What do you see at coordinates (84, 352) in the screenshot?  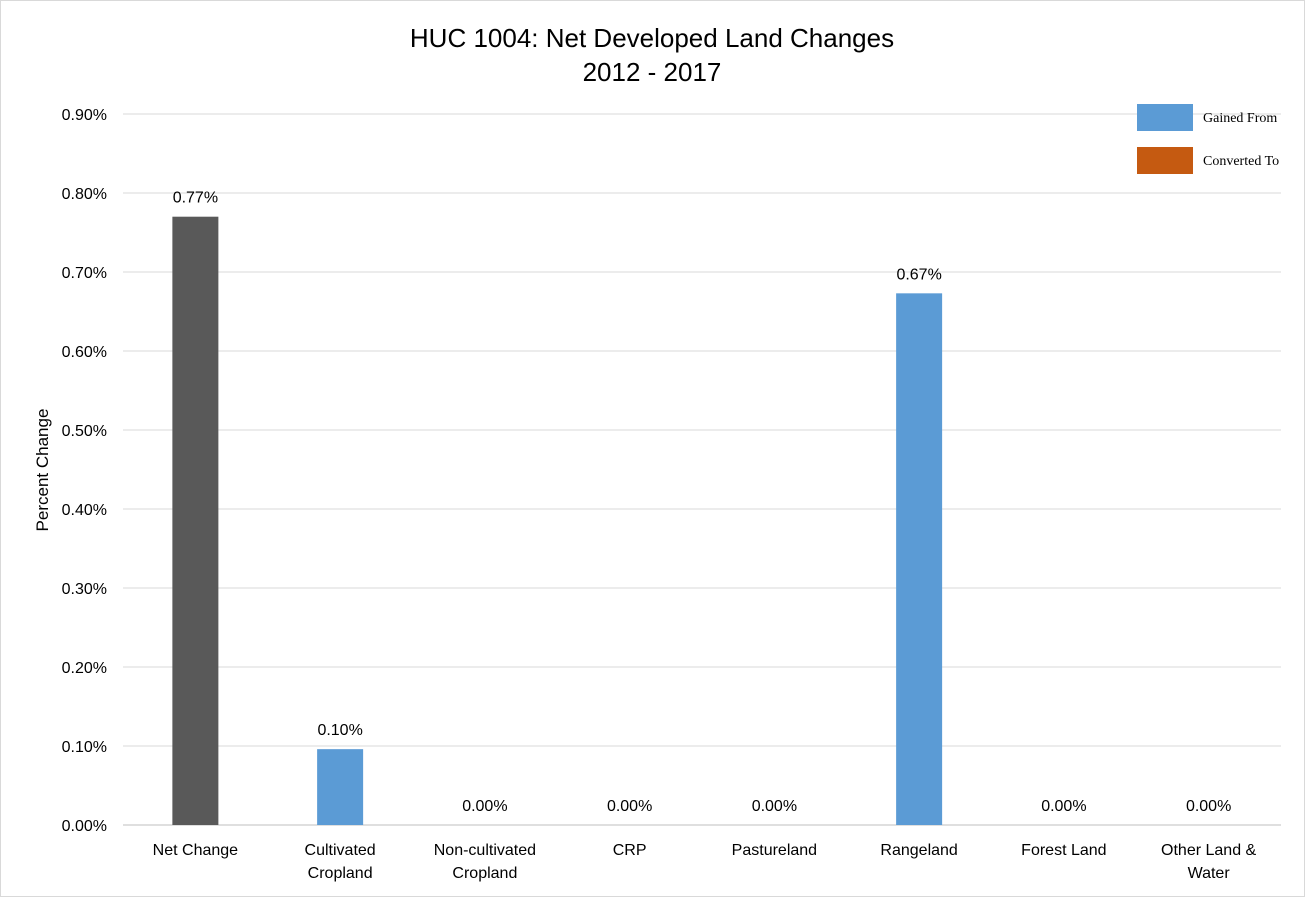 I see `y-tick-label: 0.60%` at bounding box center [84, 352].